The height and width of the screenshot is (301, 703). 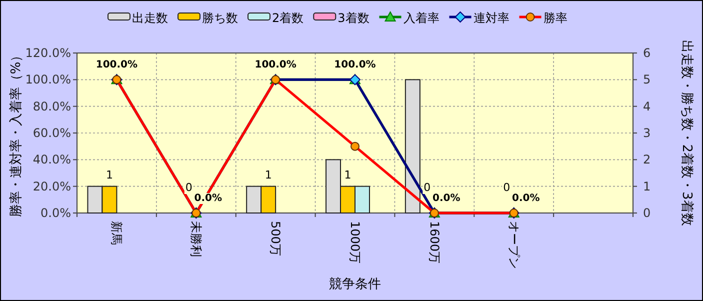 What do you see at coordinates (555, 18) in the screenshot?
I see `legend-label: 勝率` at bounding box center [555, 18].